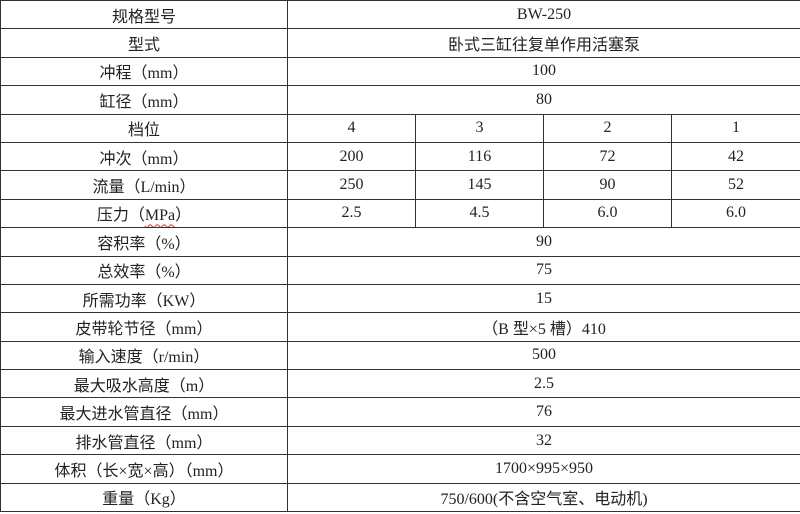 Image resolution: width=800 pixels, height=514 pixels. I want to click on cell: 145, so click(479, 185).